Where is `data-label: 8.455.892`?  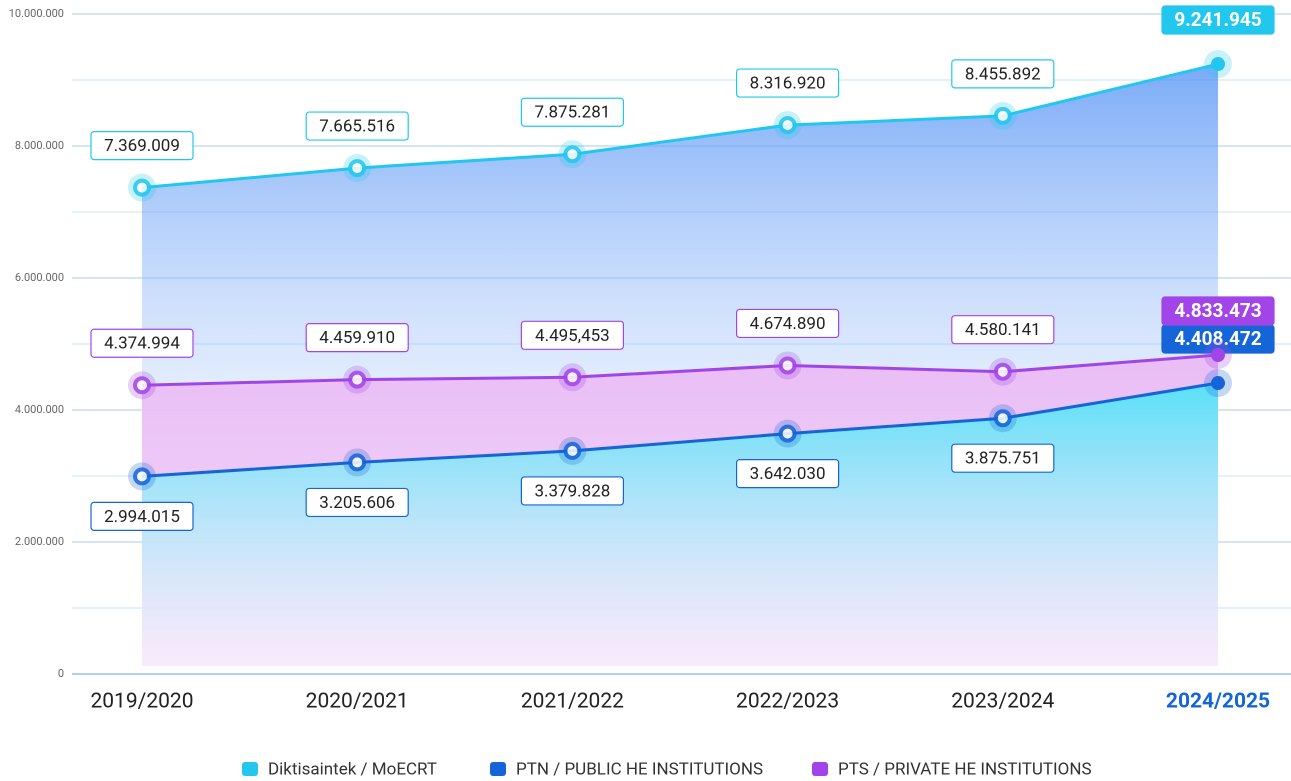 data-label: 8.455.892 is located at coordinates (1003, 74).